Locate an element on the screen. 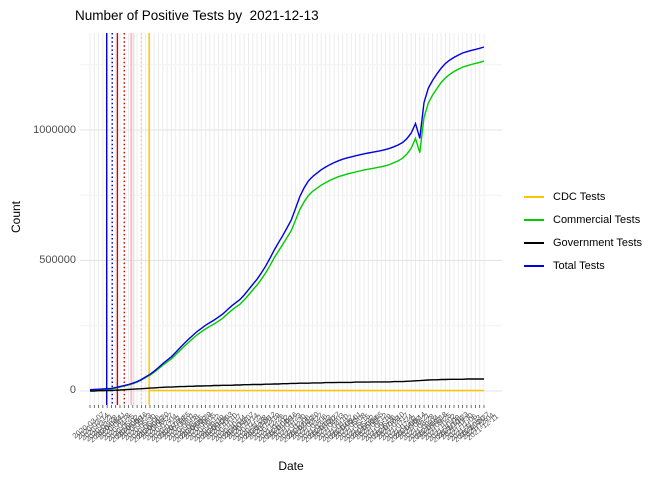  cdc-line-swatch-icon is located at coordinates (534, 196).